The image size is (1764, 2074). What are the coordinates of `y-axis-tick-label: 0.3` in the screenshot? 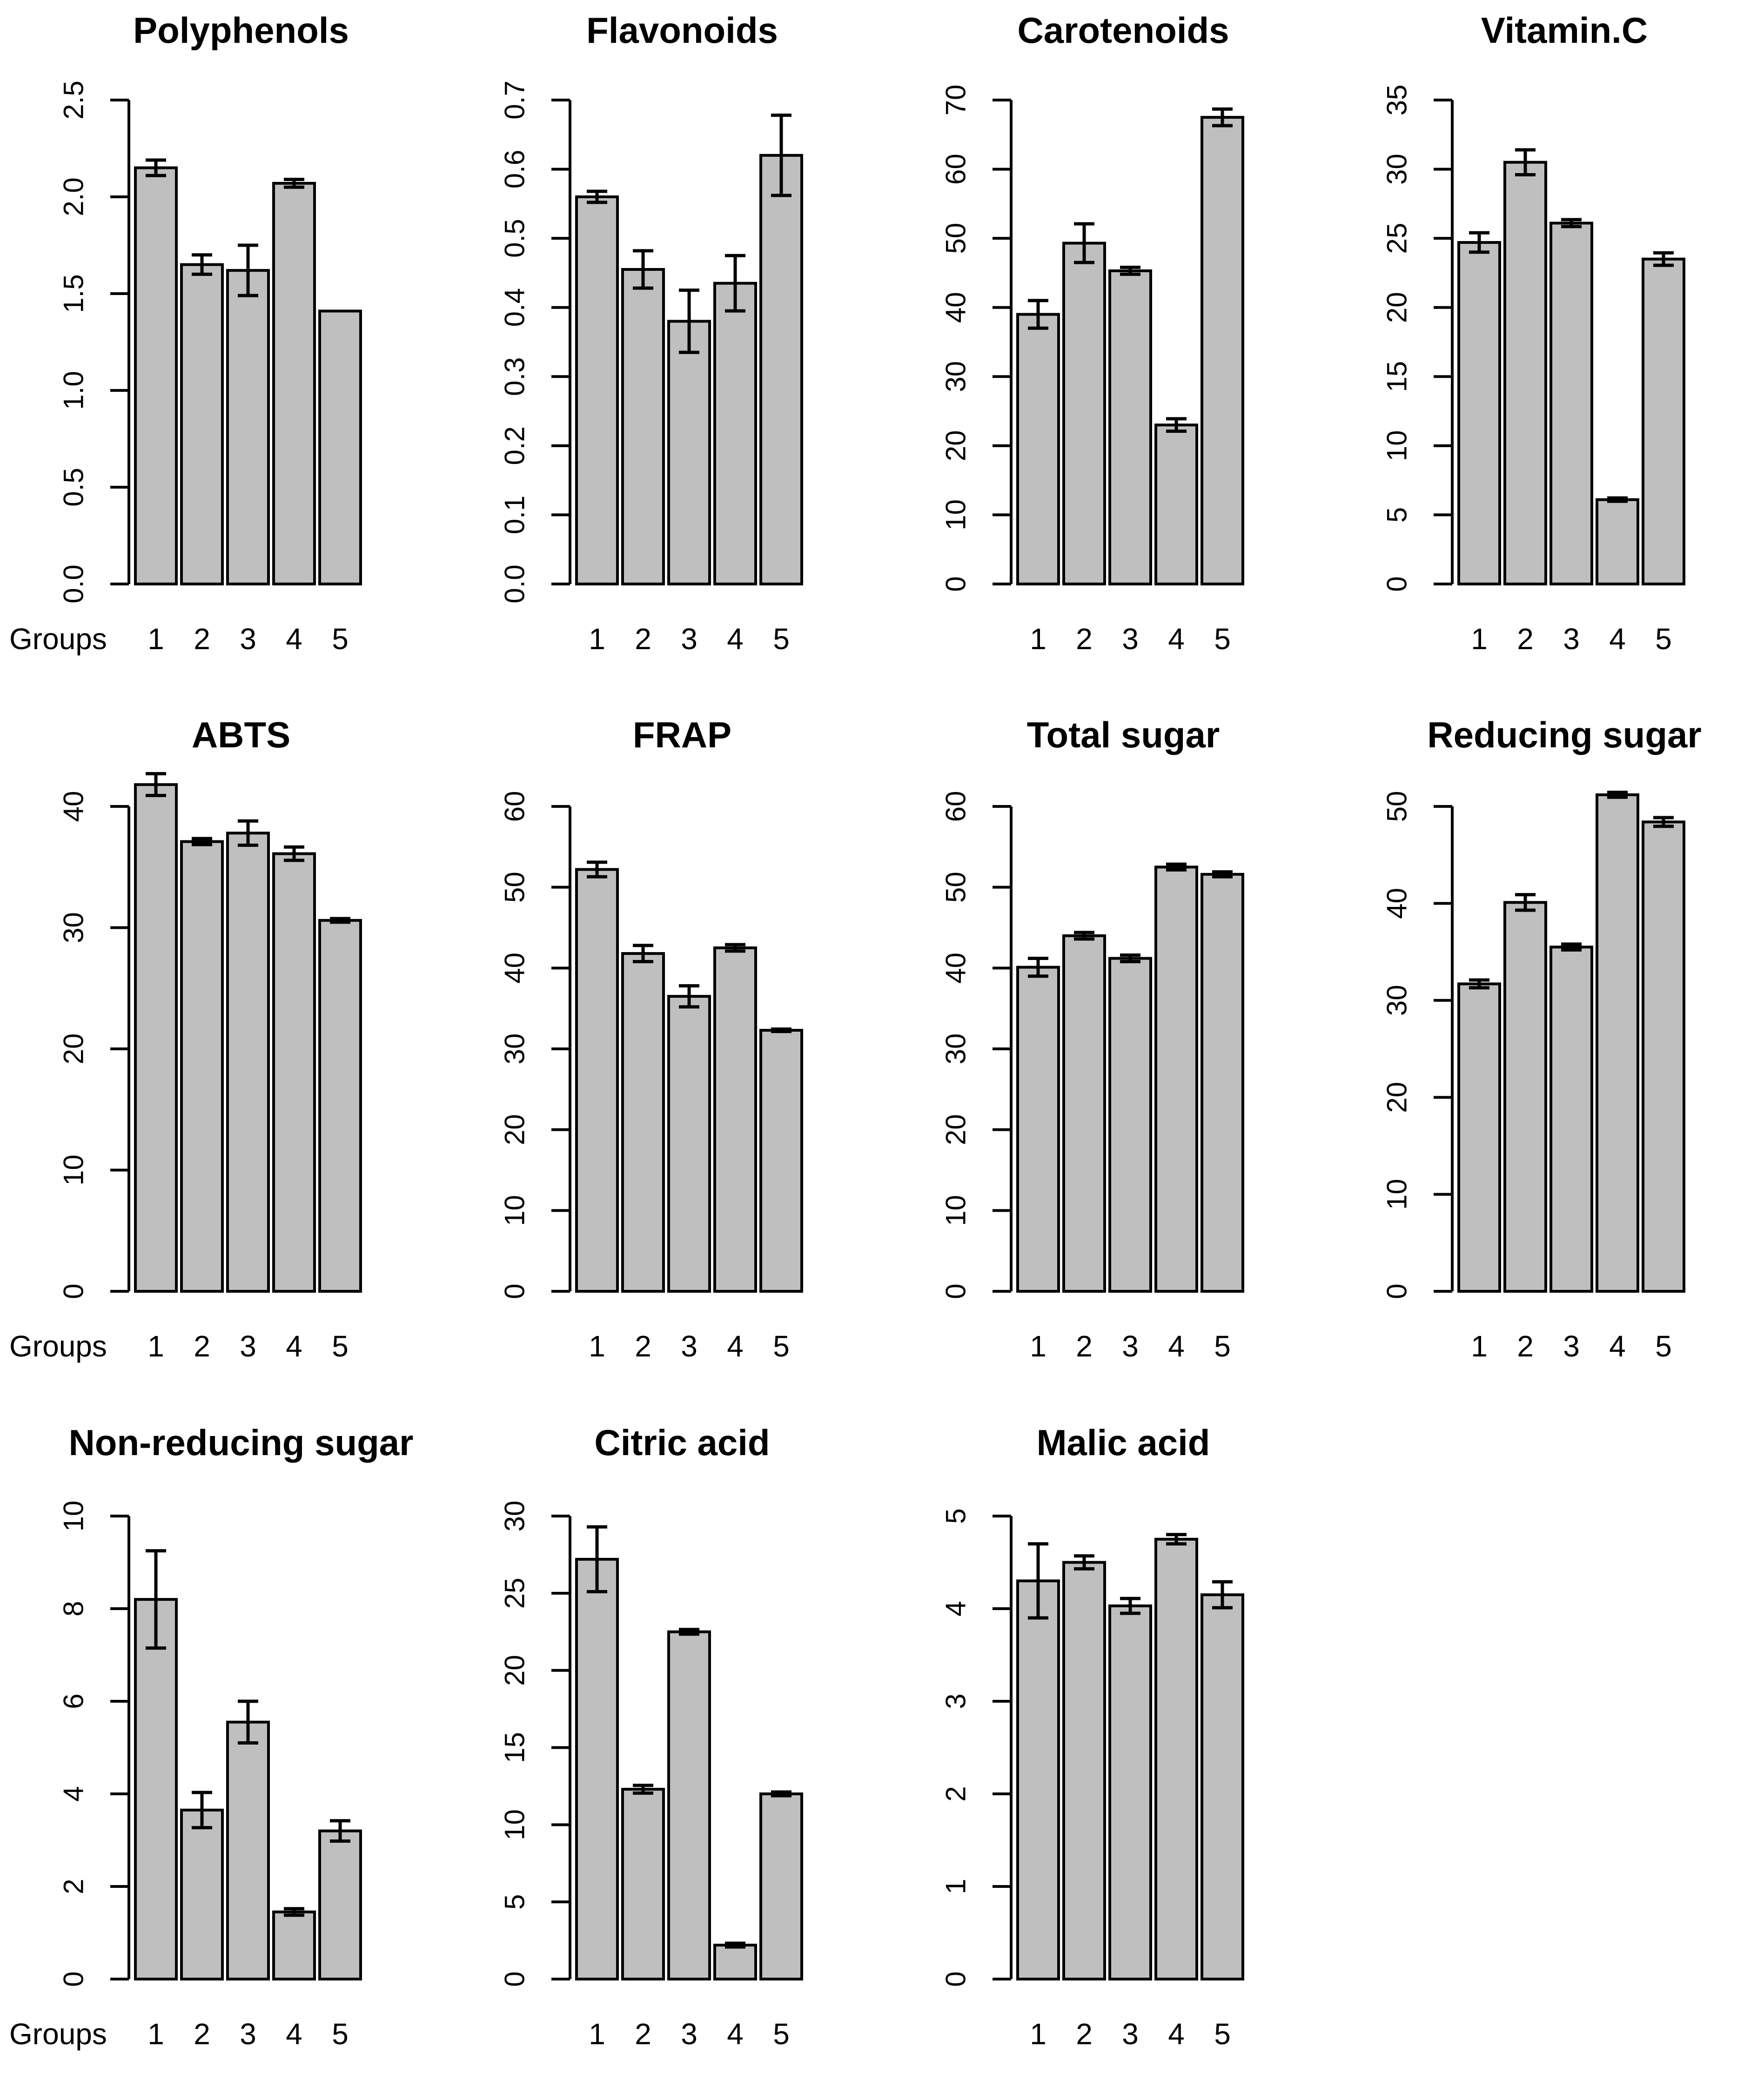 It's located at (514, 376).